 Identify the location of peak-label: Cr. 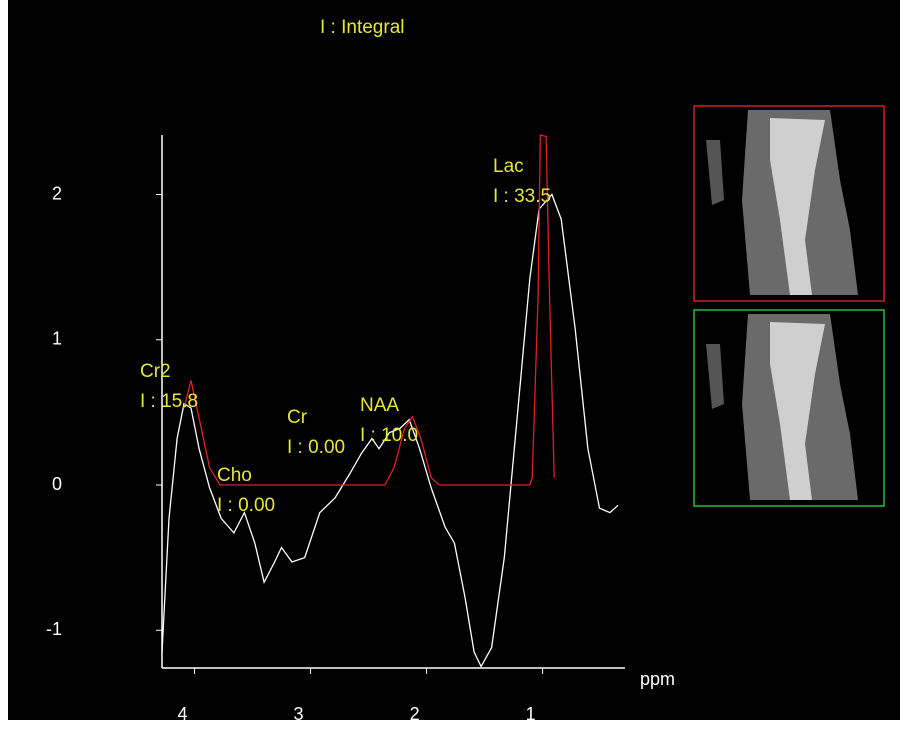
(297, 417).